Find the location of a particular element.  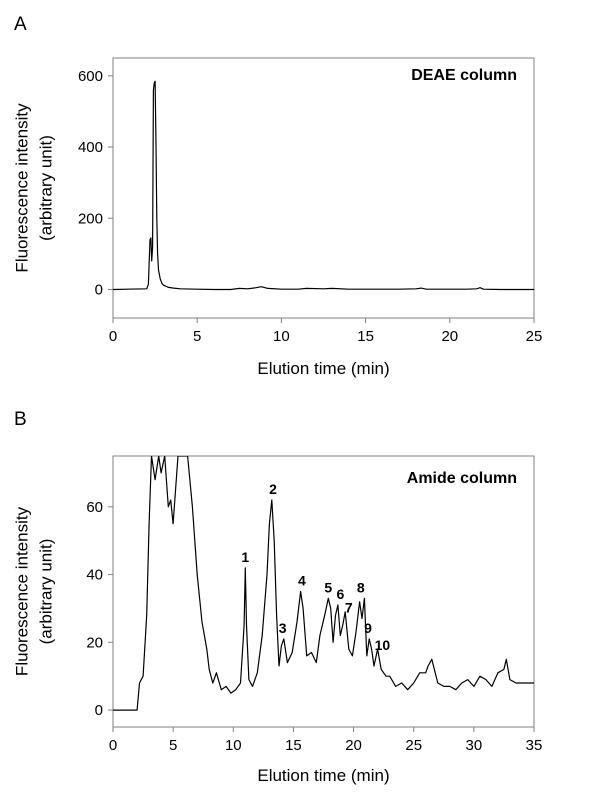

peak-label: 5 is located at coordinates (328, 587).